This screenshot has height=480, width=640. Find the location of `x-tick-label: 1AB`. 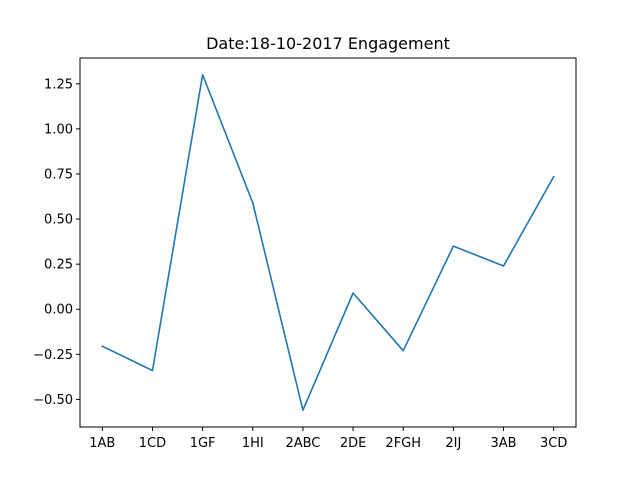

x-tick-label: 1AB is located at coordinates (102, 443).